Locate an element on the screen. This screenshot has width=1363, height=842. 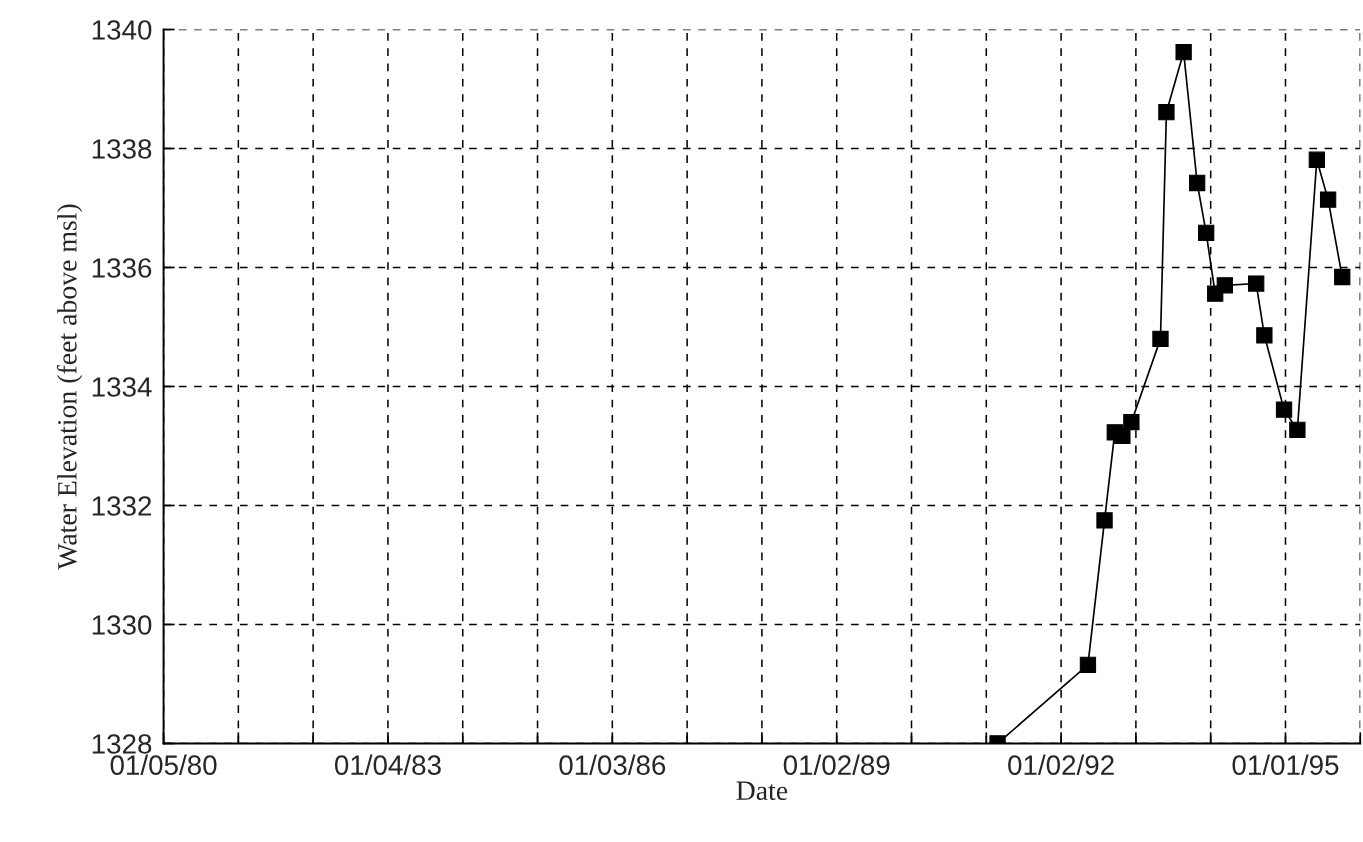
y-tick-label: 1330 is located at coordinates (122, 625).